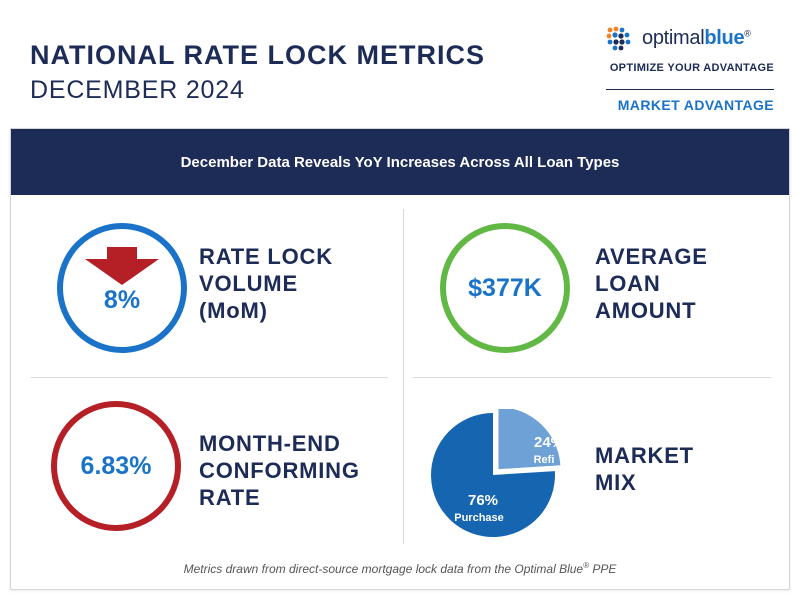  Describe the element at coordinates (586, 565) in the screenshot. I see `footnote-registered-mark: ®` at that location.